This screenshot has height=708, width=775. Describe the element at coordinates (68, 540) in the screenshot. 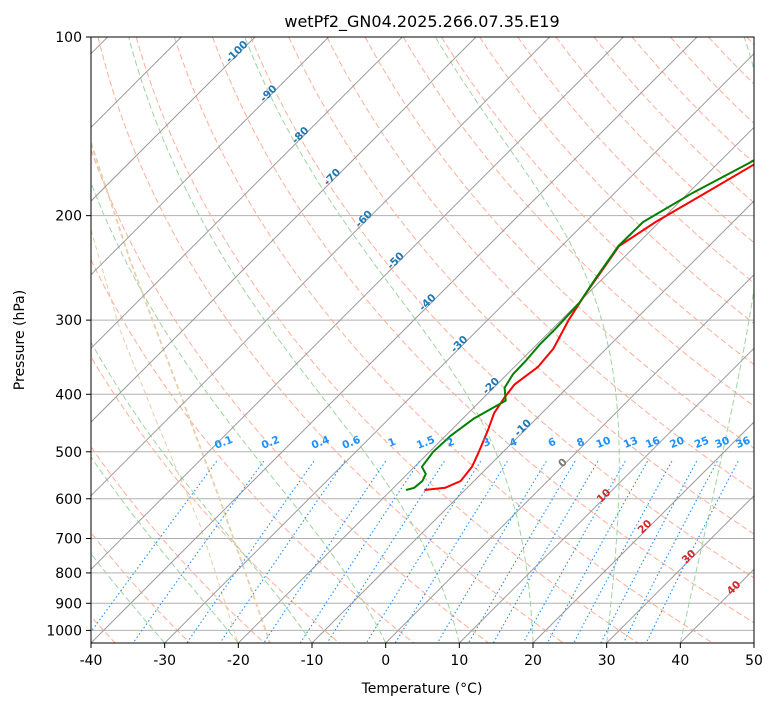

I see `y-tick-label: 700` at that location.